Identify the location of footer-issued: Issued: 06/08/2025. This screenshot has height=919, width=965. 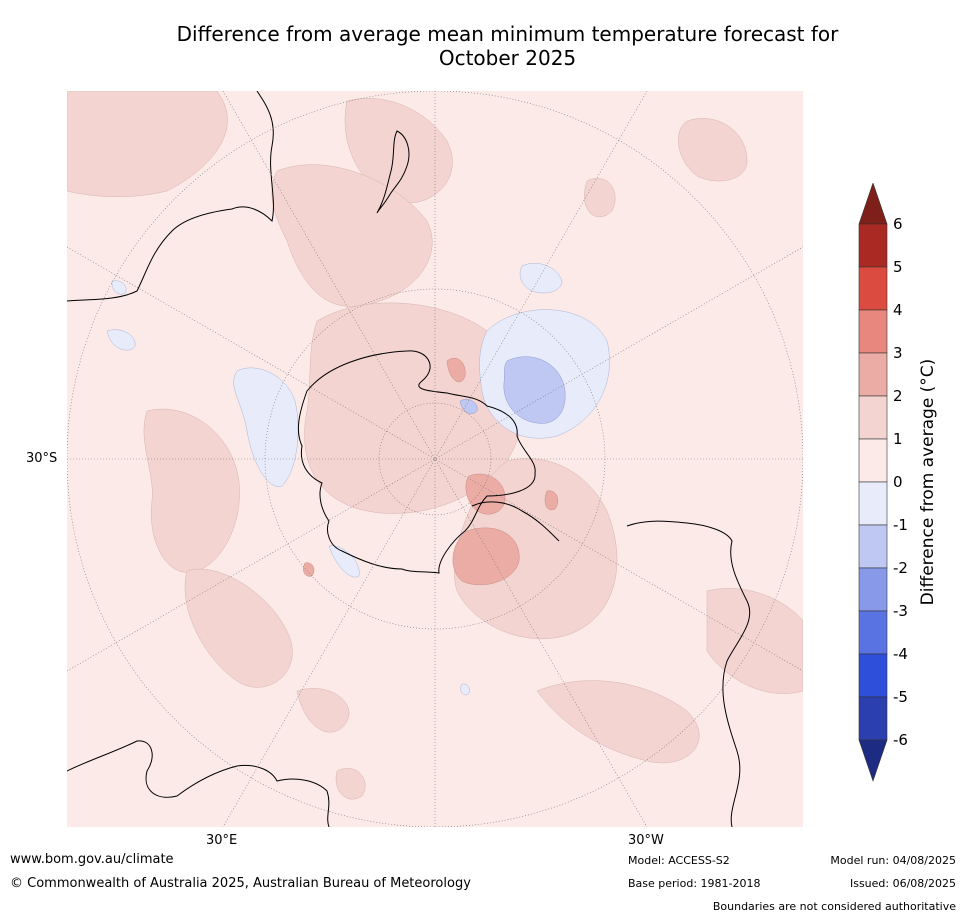
(902, 883).